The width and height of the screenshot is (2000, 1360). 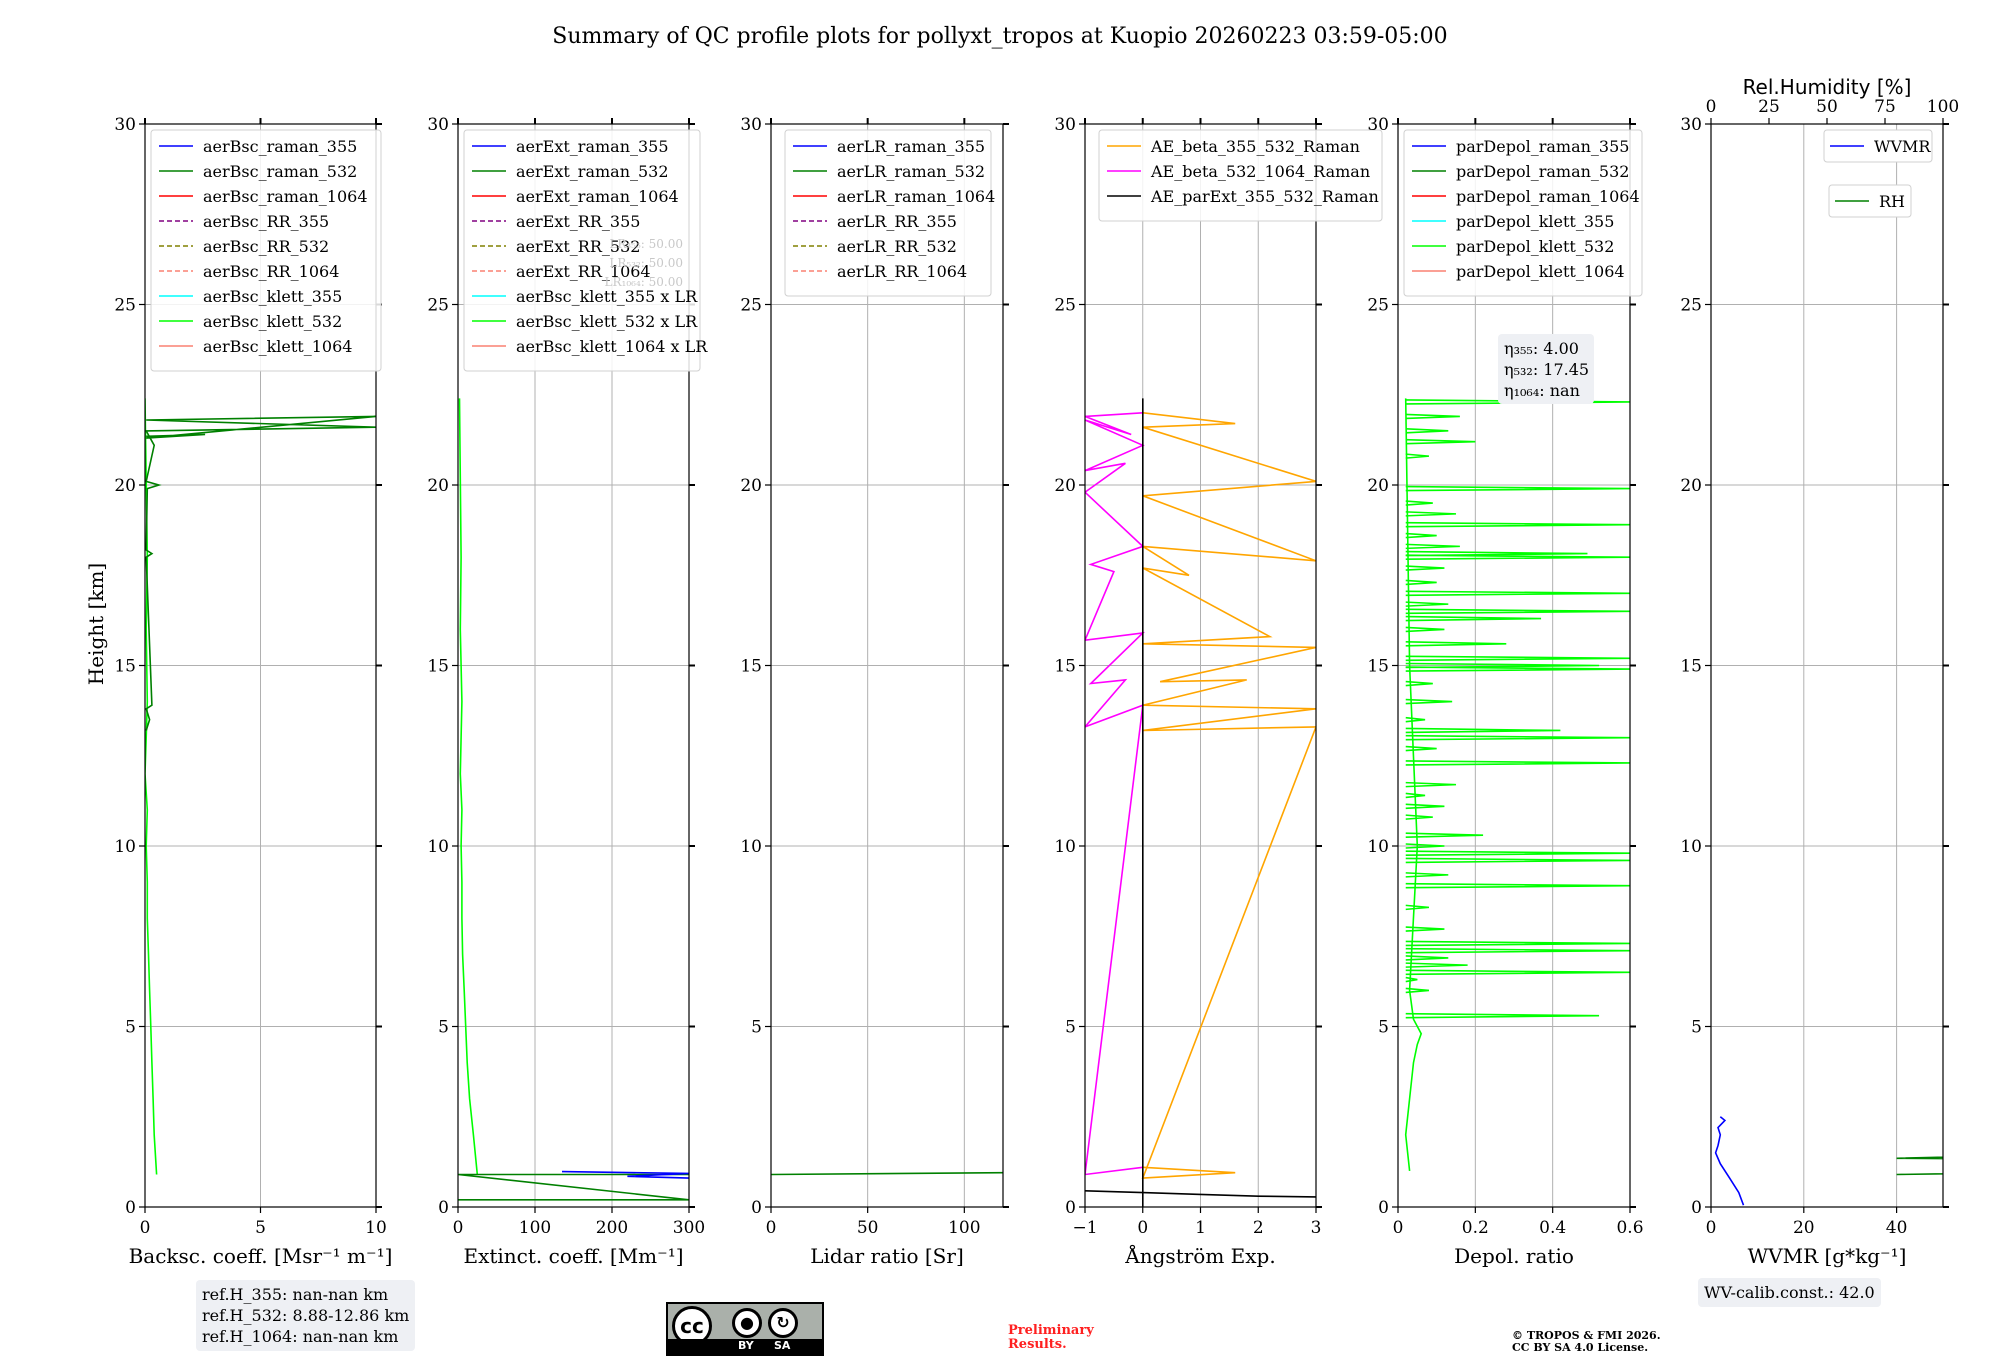 What do you see at coordinates (868, 1228) in the screenshot?
I see `x-tick-label: 50` at bounding box center [868, 1228].